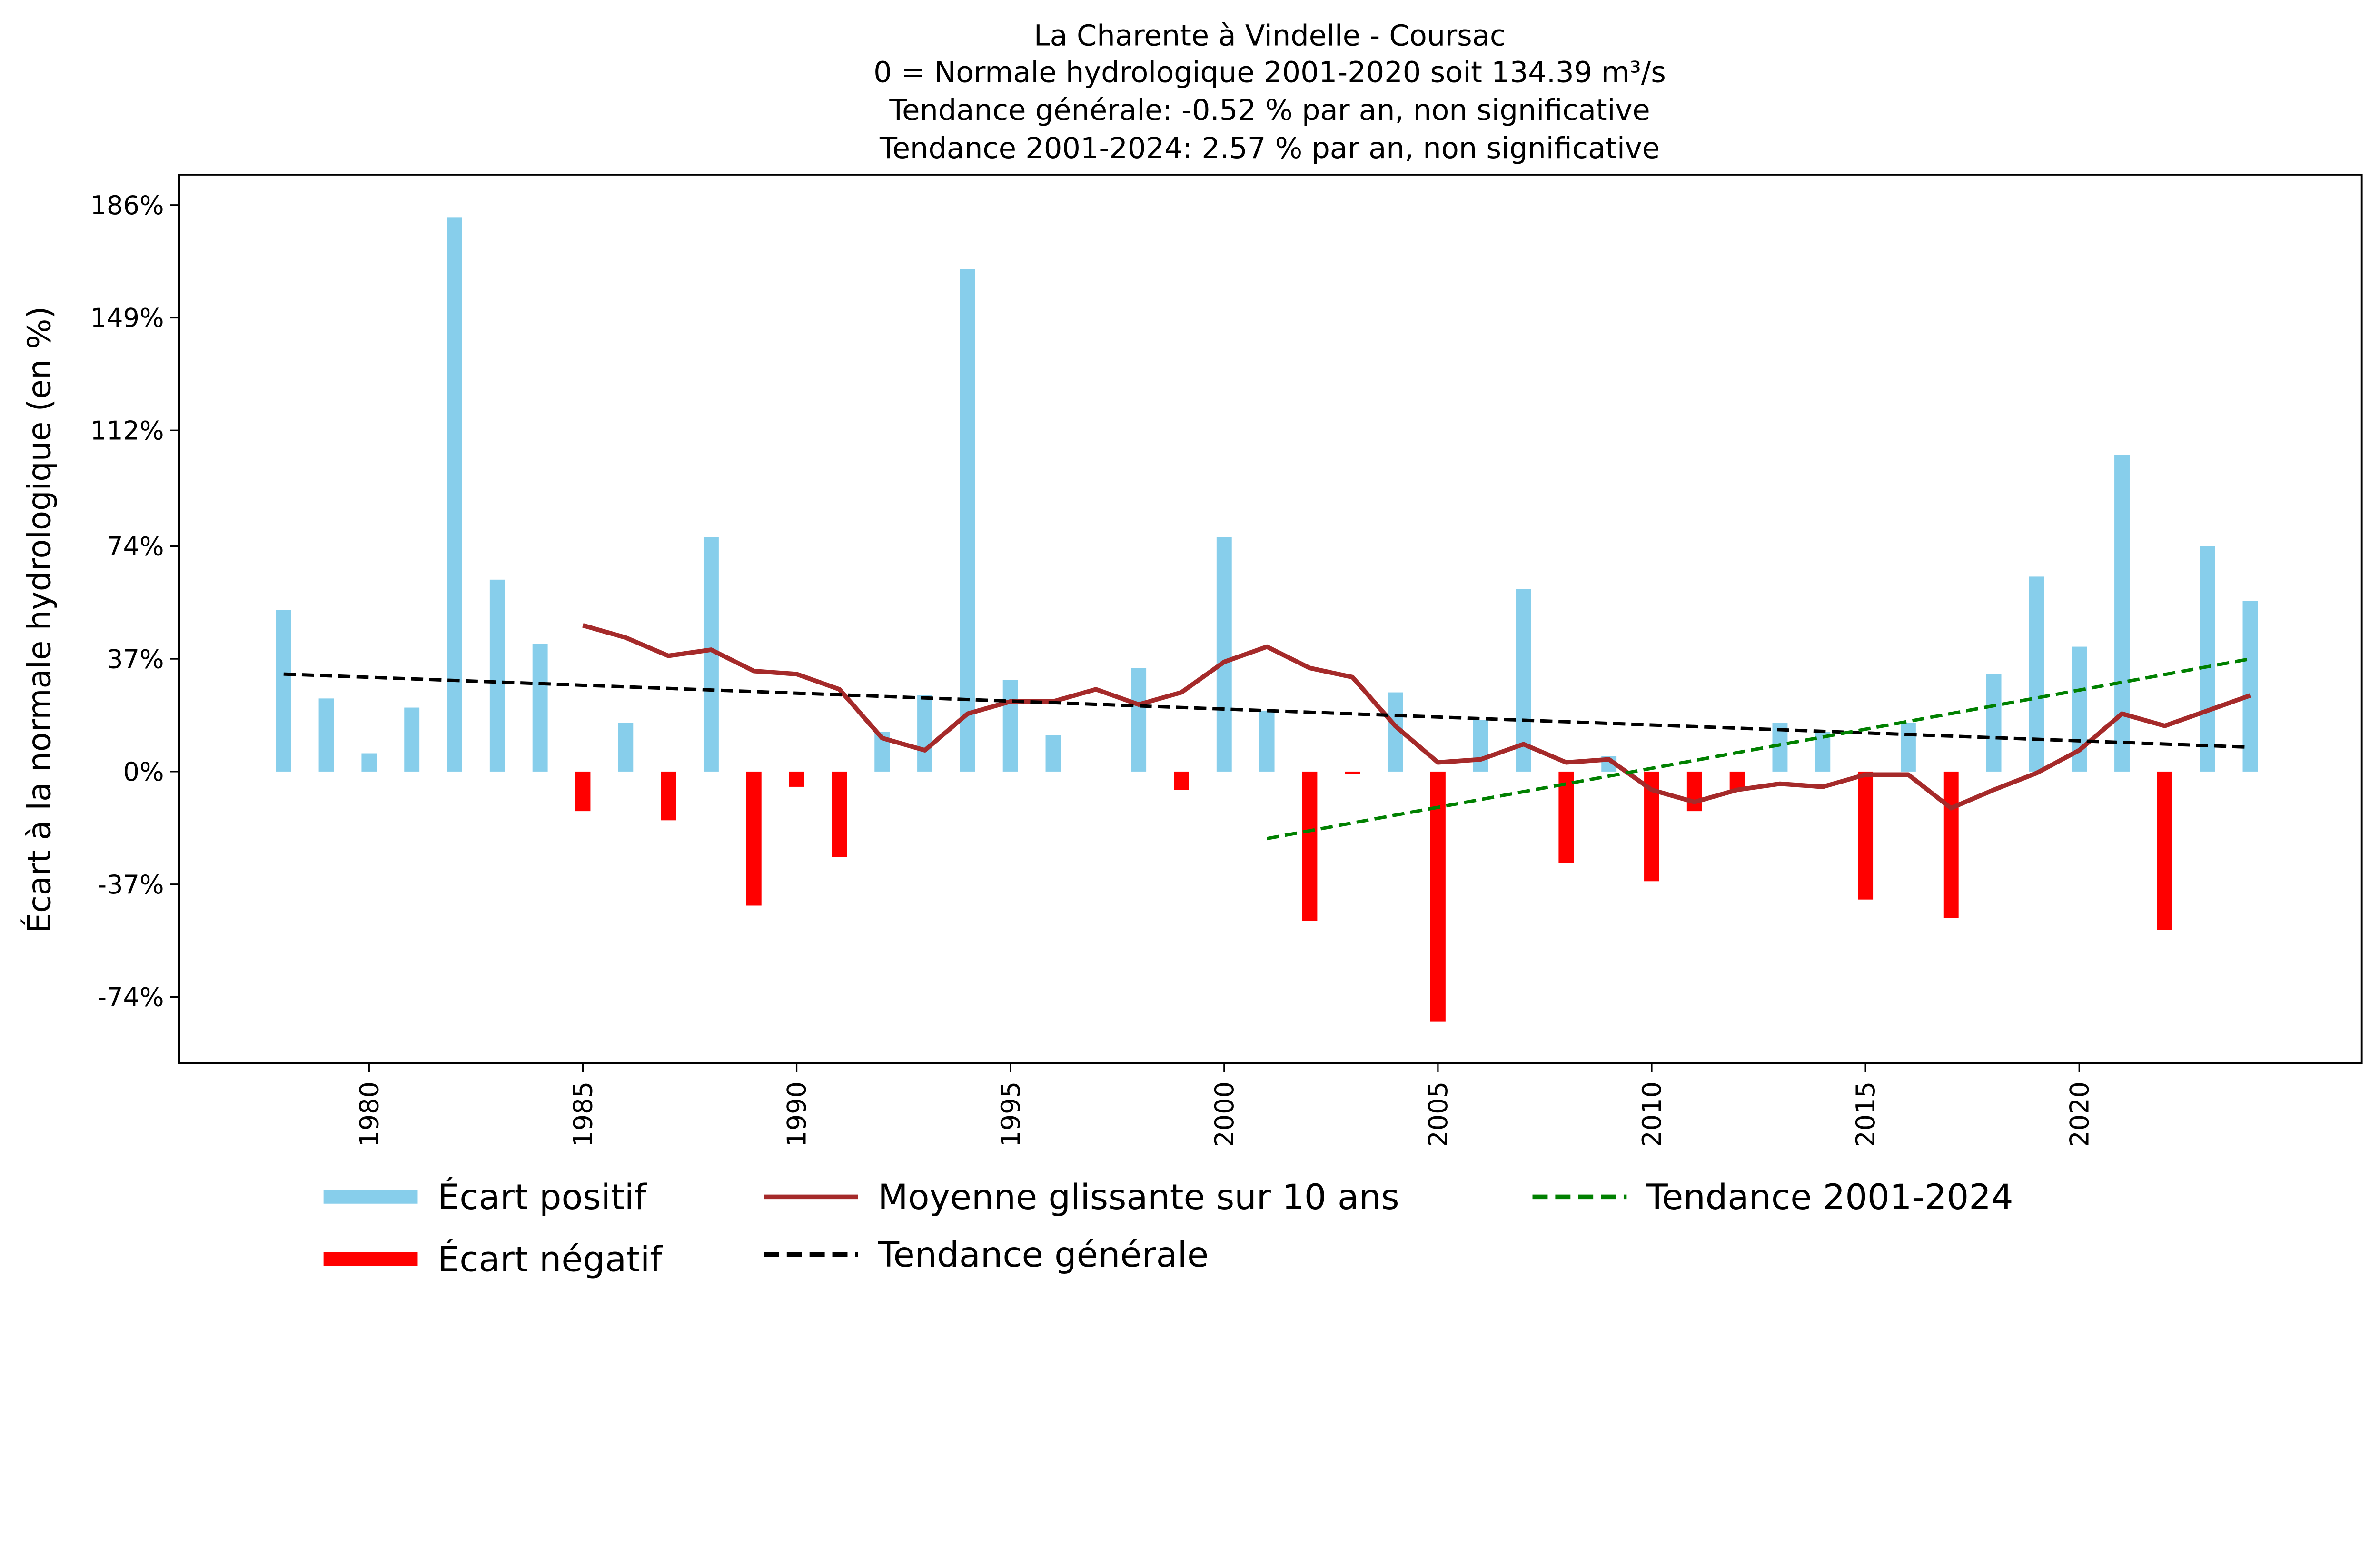  Describe the element at coordinates (143, 772) in the screenshot. I see `y-tick-label: 0%` at that location.